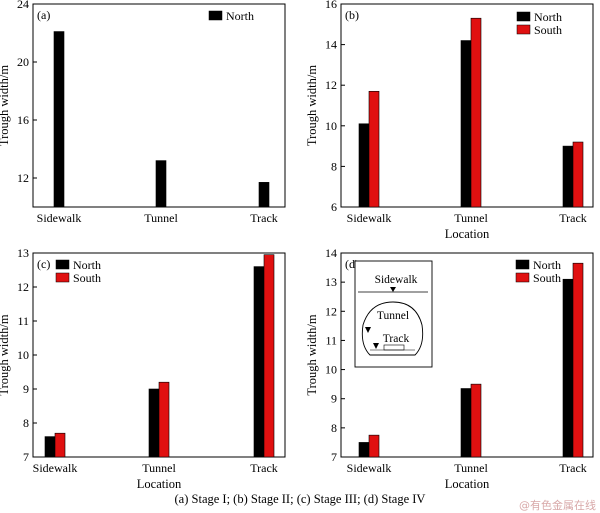 The height and width of the screenshot is (513, 600). I want to click on panel-letter: (b), so click(352, 15).